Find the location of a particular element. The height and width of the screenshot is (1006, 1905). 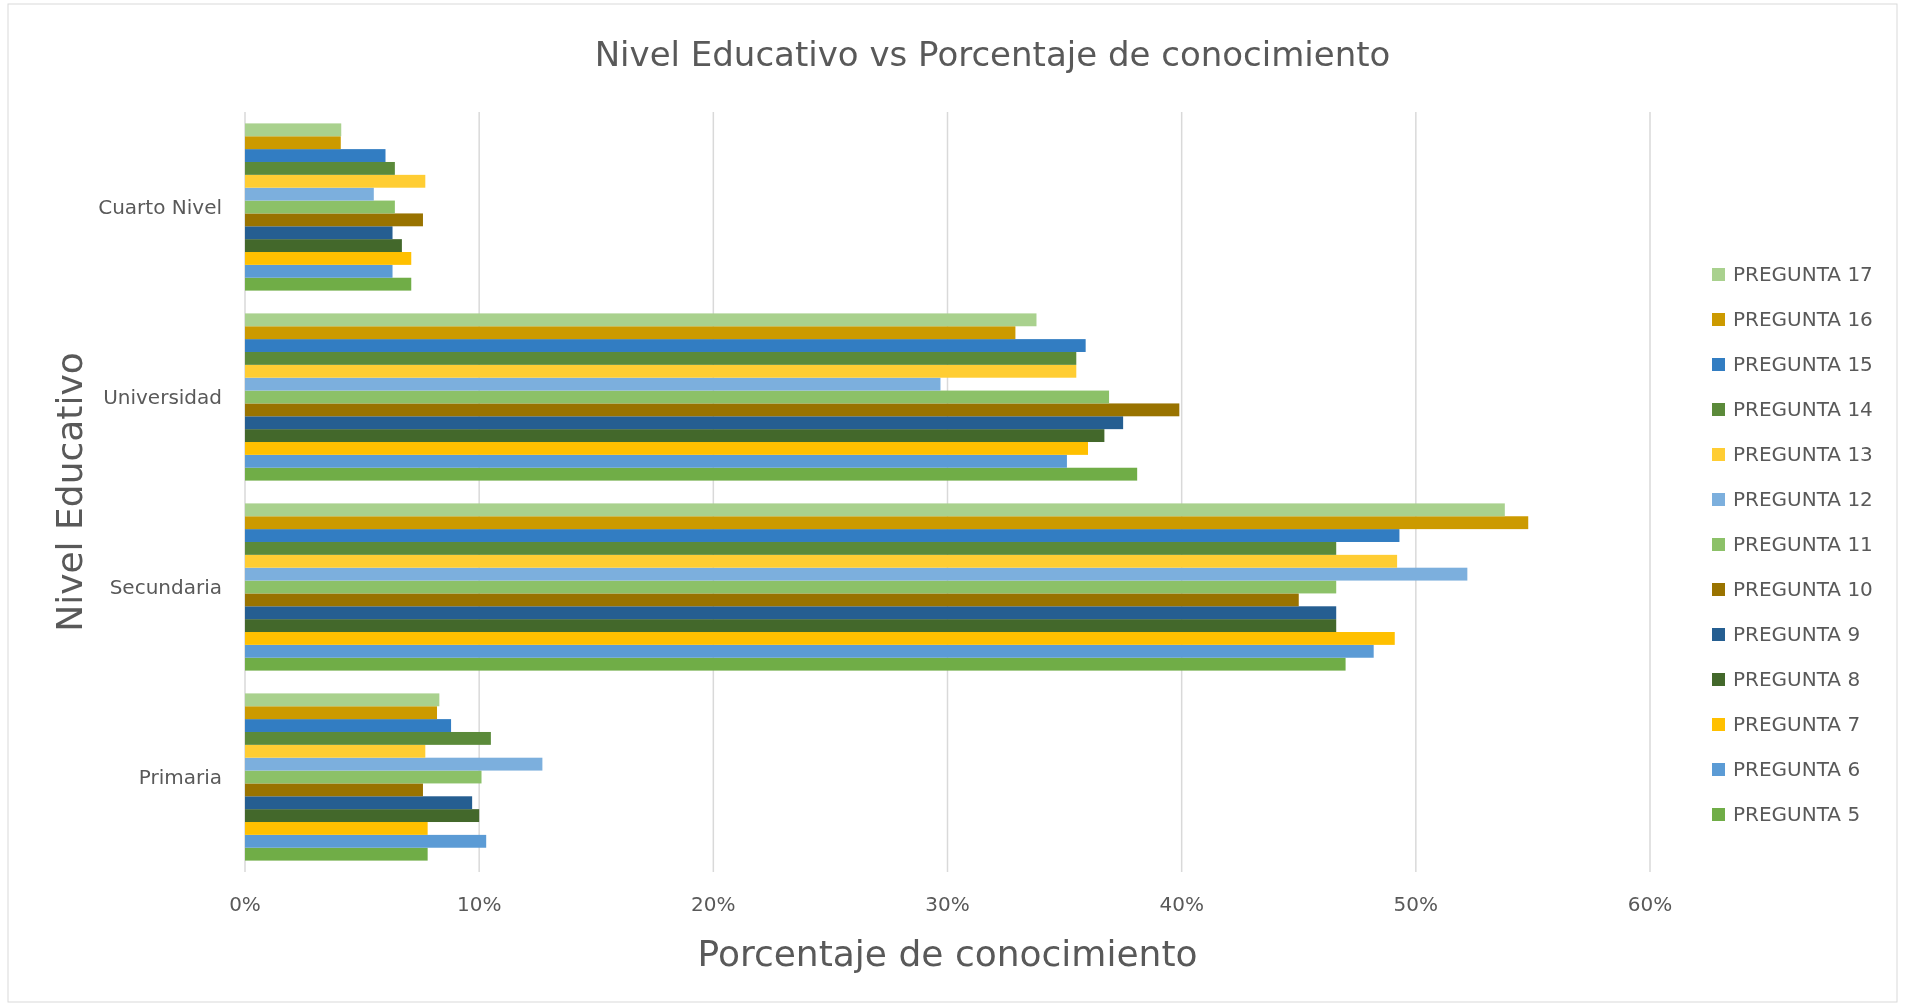

legend-label: PREGUNTA 6 is located at coordinates (1797, 769).